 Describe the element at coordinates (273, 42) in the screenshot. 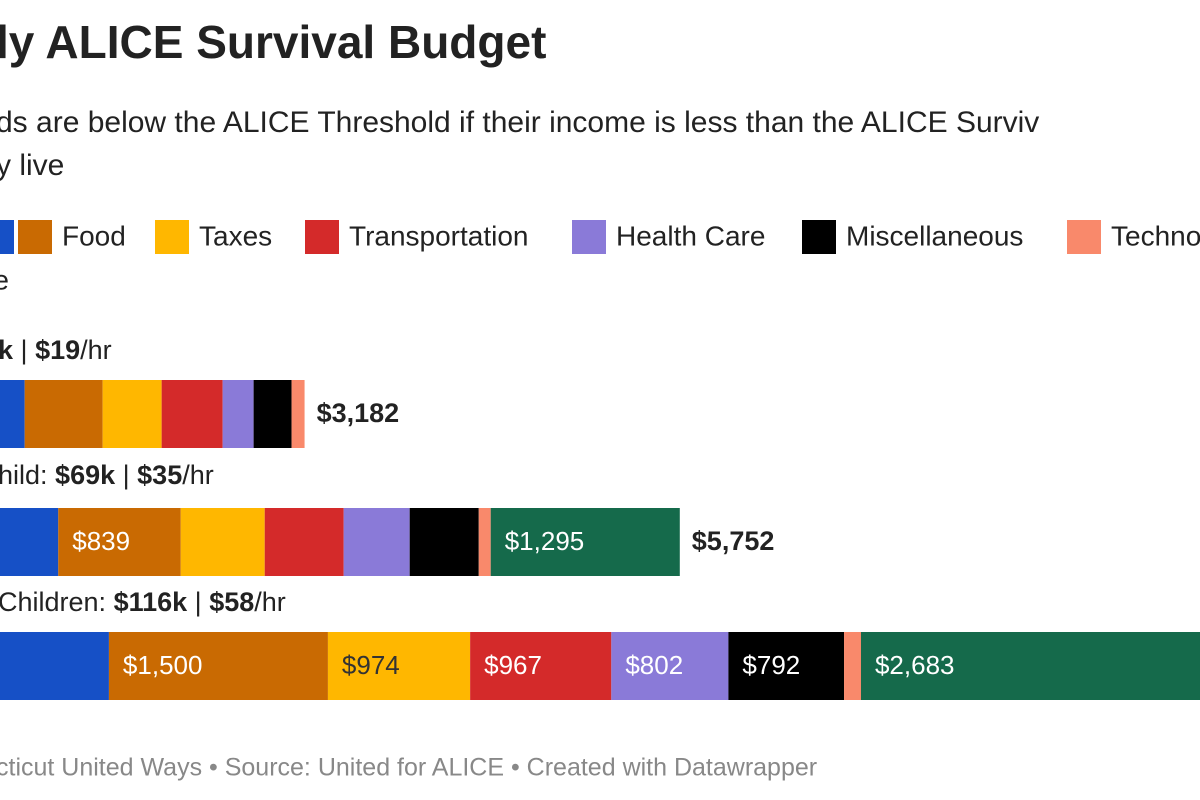

I see `chart-title: ly ALICE Survival Budget` at that location.